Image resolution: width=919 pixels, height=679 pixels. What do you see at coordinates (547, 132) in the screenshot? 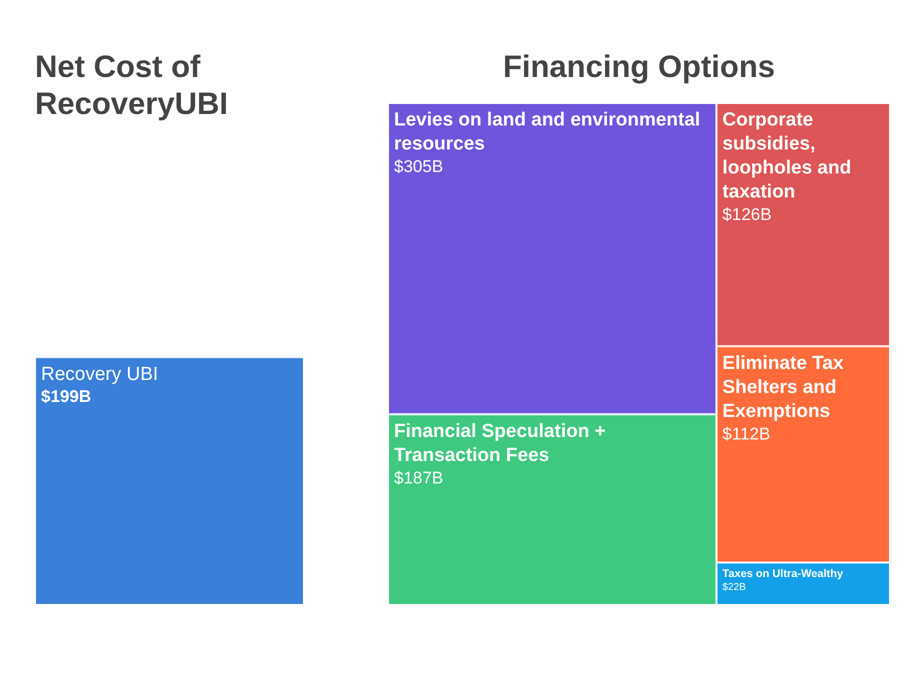
I see `category-label: Levies on land and environmental resources` at bounding box center [547, 132].